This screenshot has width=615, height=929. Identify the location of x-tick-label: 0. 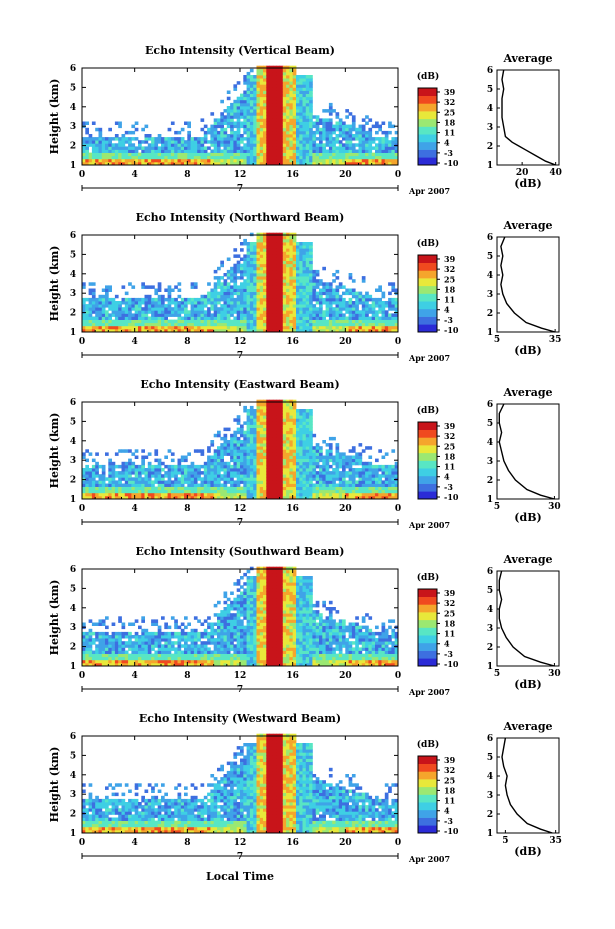
(82, 342).